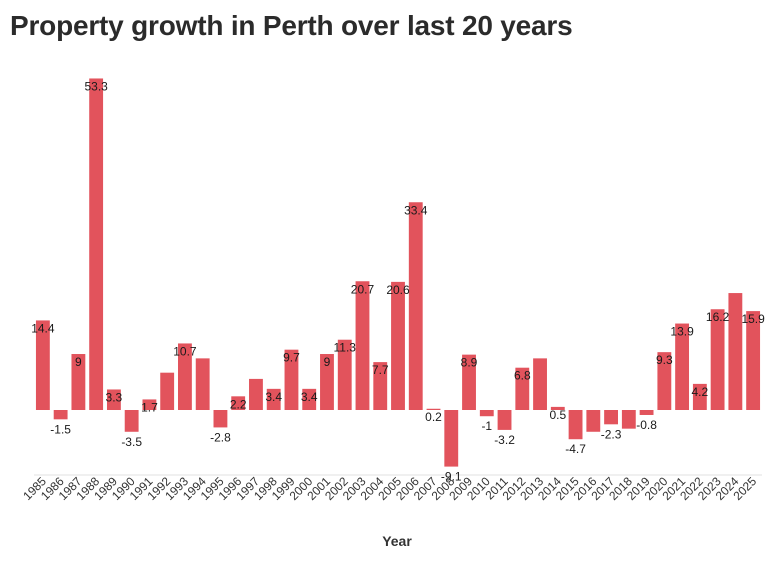 Image resolution: width=781 pixels, height=564 pixels. Describe the element at coordinates (664, 381) in the screenshot. I see `bar-2020` at that location.